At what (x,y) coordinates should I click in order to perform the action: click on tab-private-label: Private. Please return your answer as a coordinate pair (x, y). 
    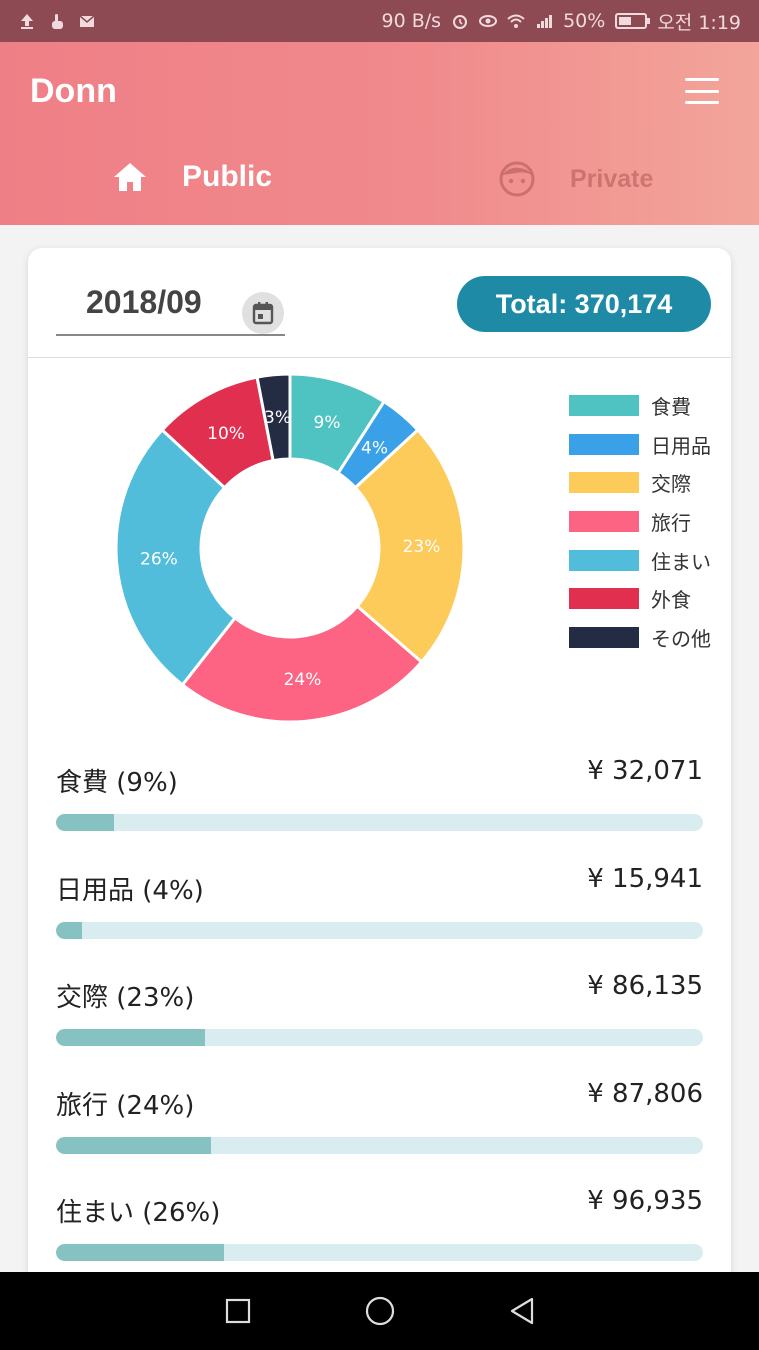
    Looking at the image, I should click on (612, 178).